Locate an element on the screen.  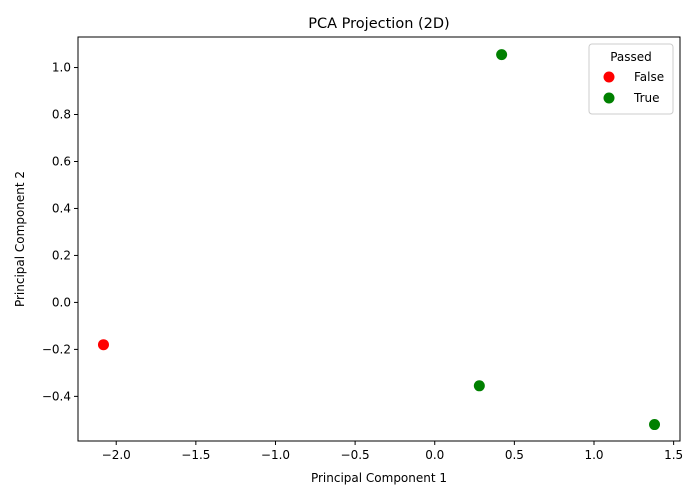
legend-title: Passed is located at coordinates (631, 57).